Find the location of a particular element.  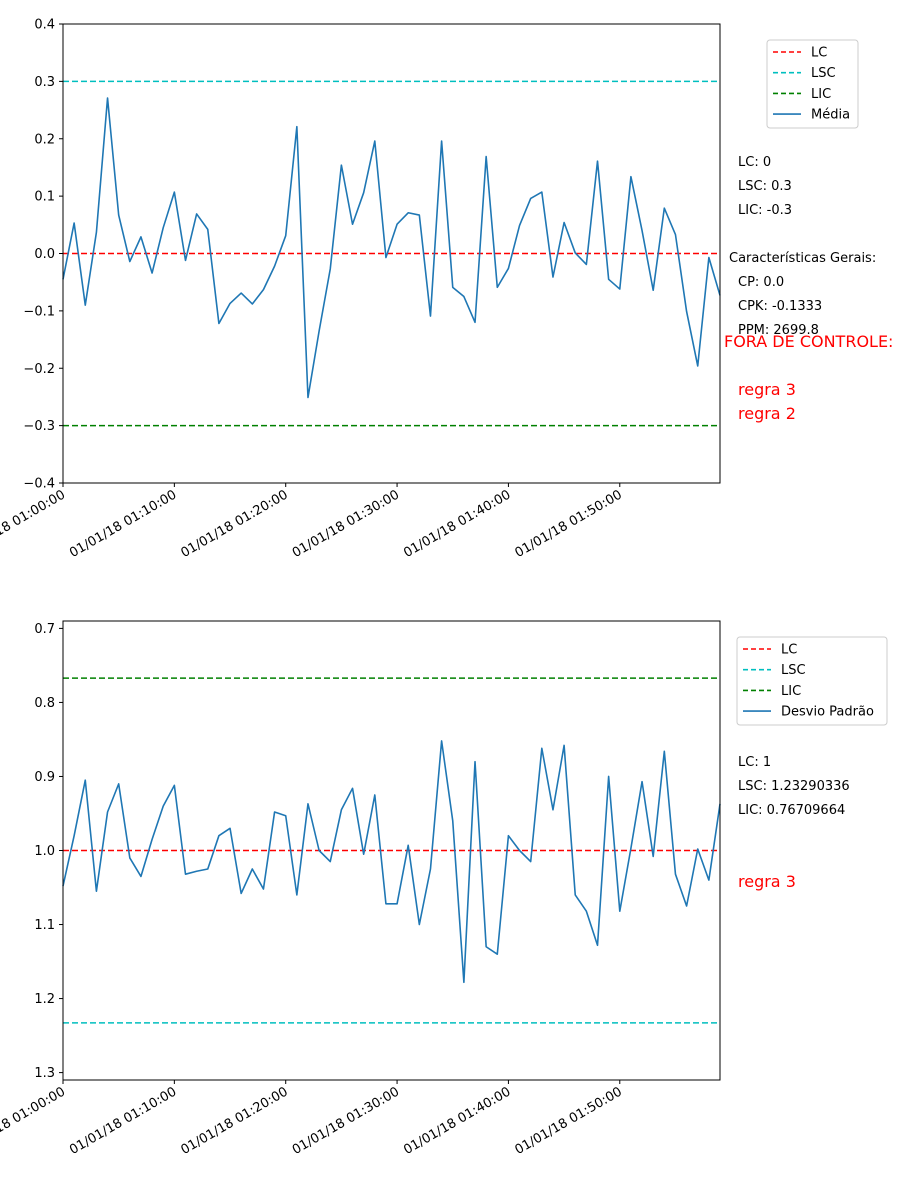

chart1-general-heading: Características Gerais: is located at coordinates (803, 258).